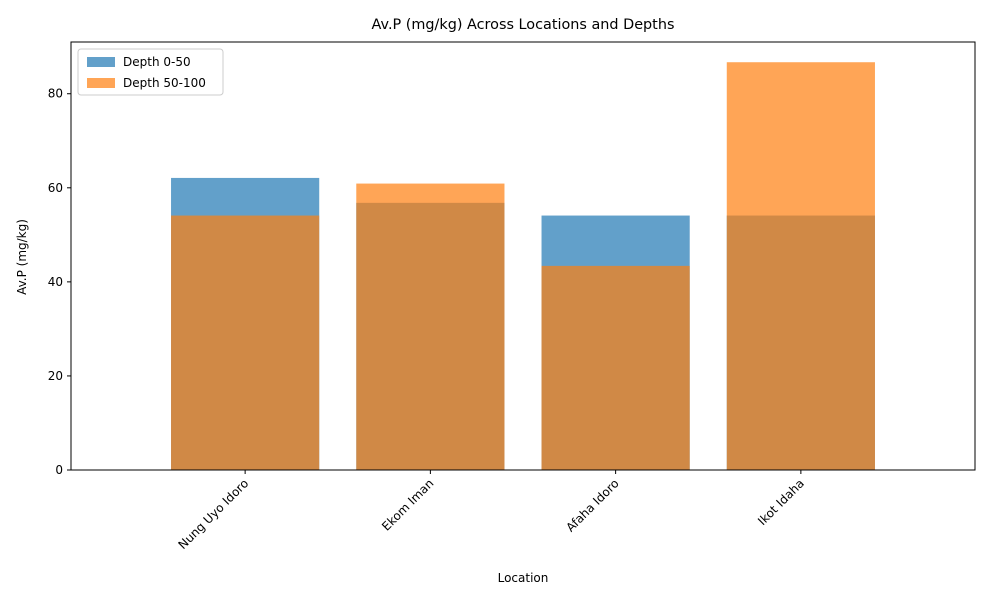  I want to click on legend: Depth 0-50 Depth 50-100, so click(150, 72).